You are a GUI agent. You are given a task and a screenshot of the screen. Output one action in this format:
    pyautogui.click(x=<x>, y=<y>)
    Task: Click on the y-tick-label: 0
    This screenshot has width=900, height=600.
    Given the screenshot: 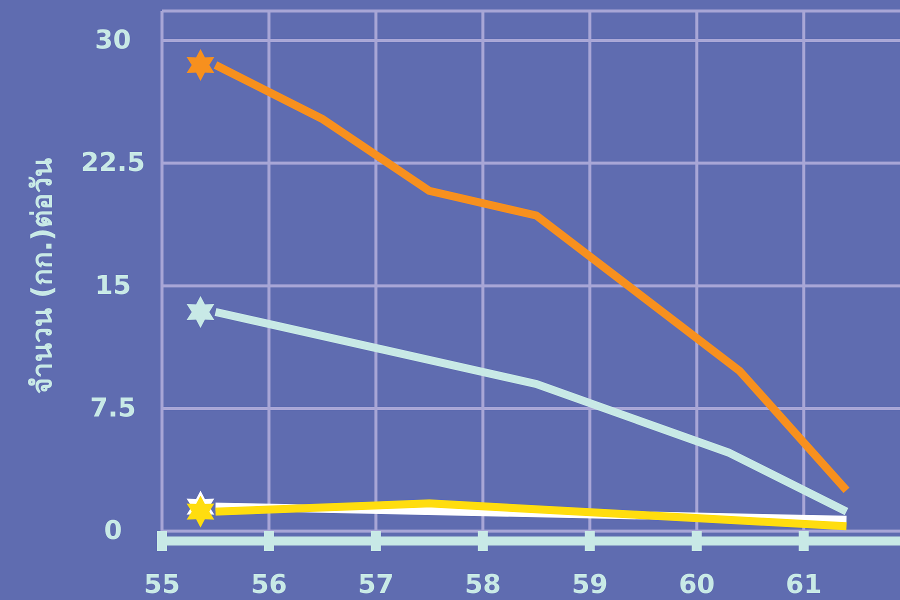 What is the action you would take?
    pyautogui.click(x=113, y=531)
    